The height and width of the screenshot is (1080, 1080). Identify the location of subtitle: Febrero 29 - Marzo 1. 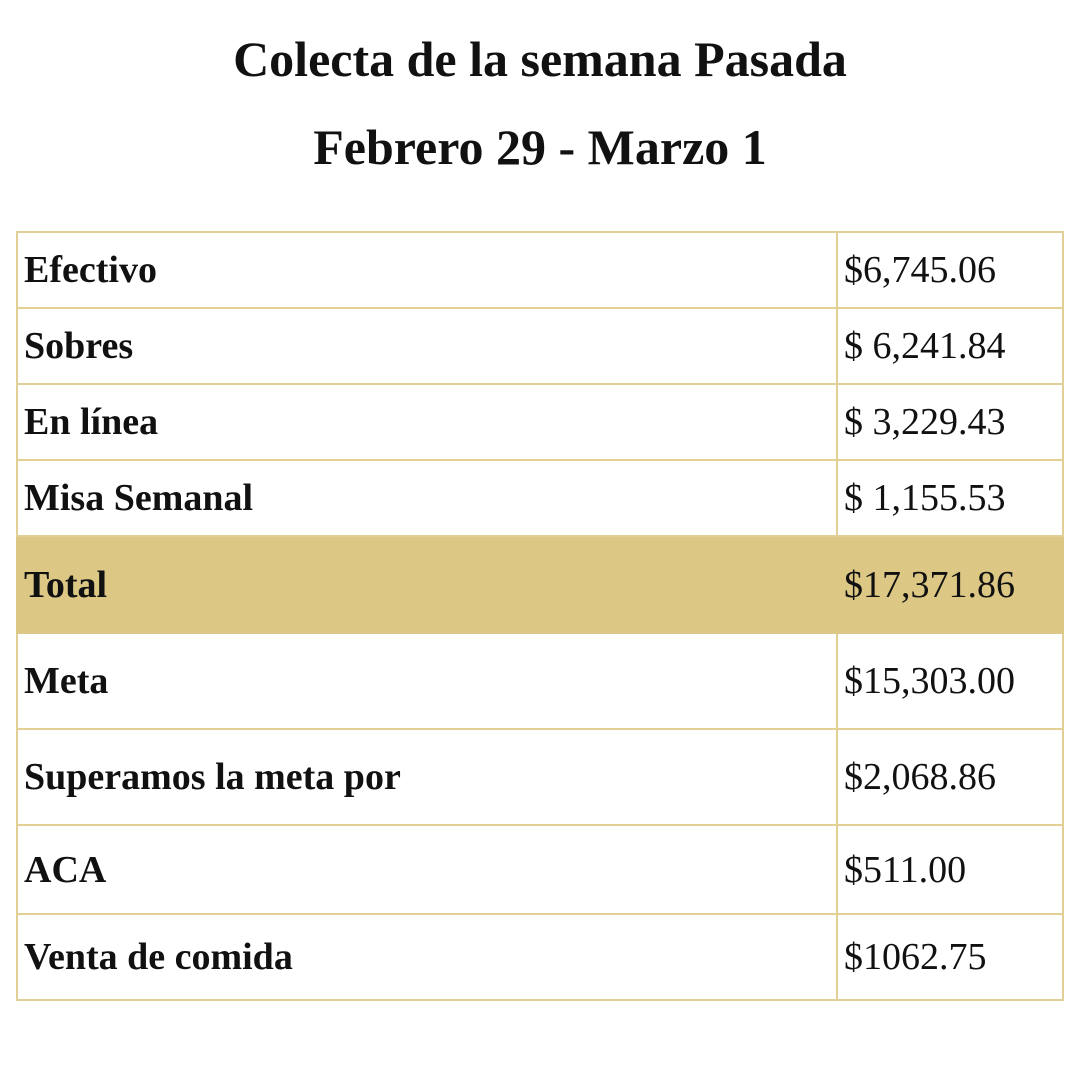
(540, 147).